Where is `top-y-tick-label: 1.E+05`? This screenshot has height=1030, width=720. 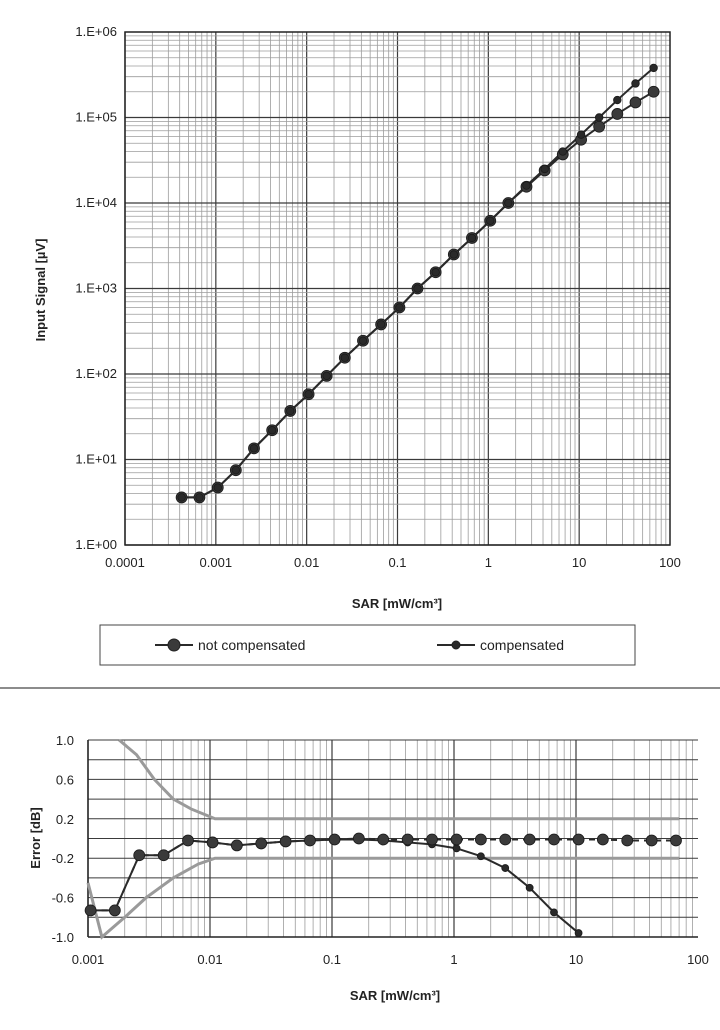 top-y-tick-label: 1.E+05 is located at coordinates (96, 117).